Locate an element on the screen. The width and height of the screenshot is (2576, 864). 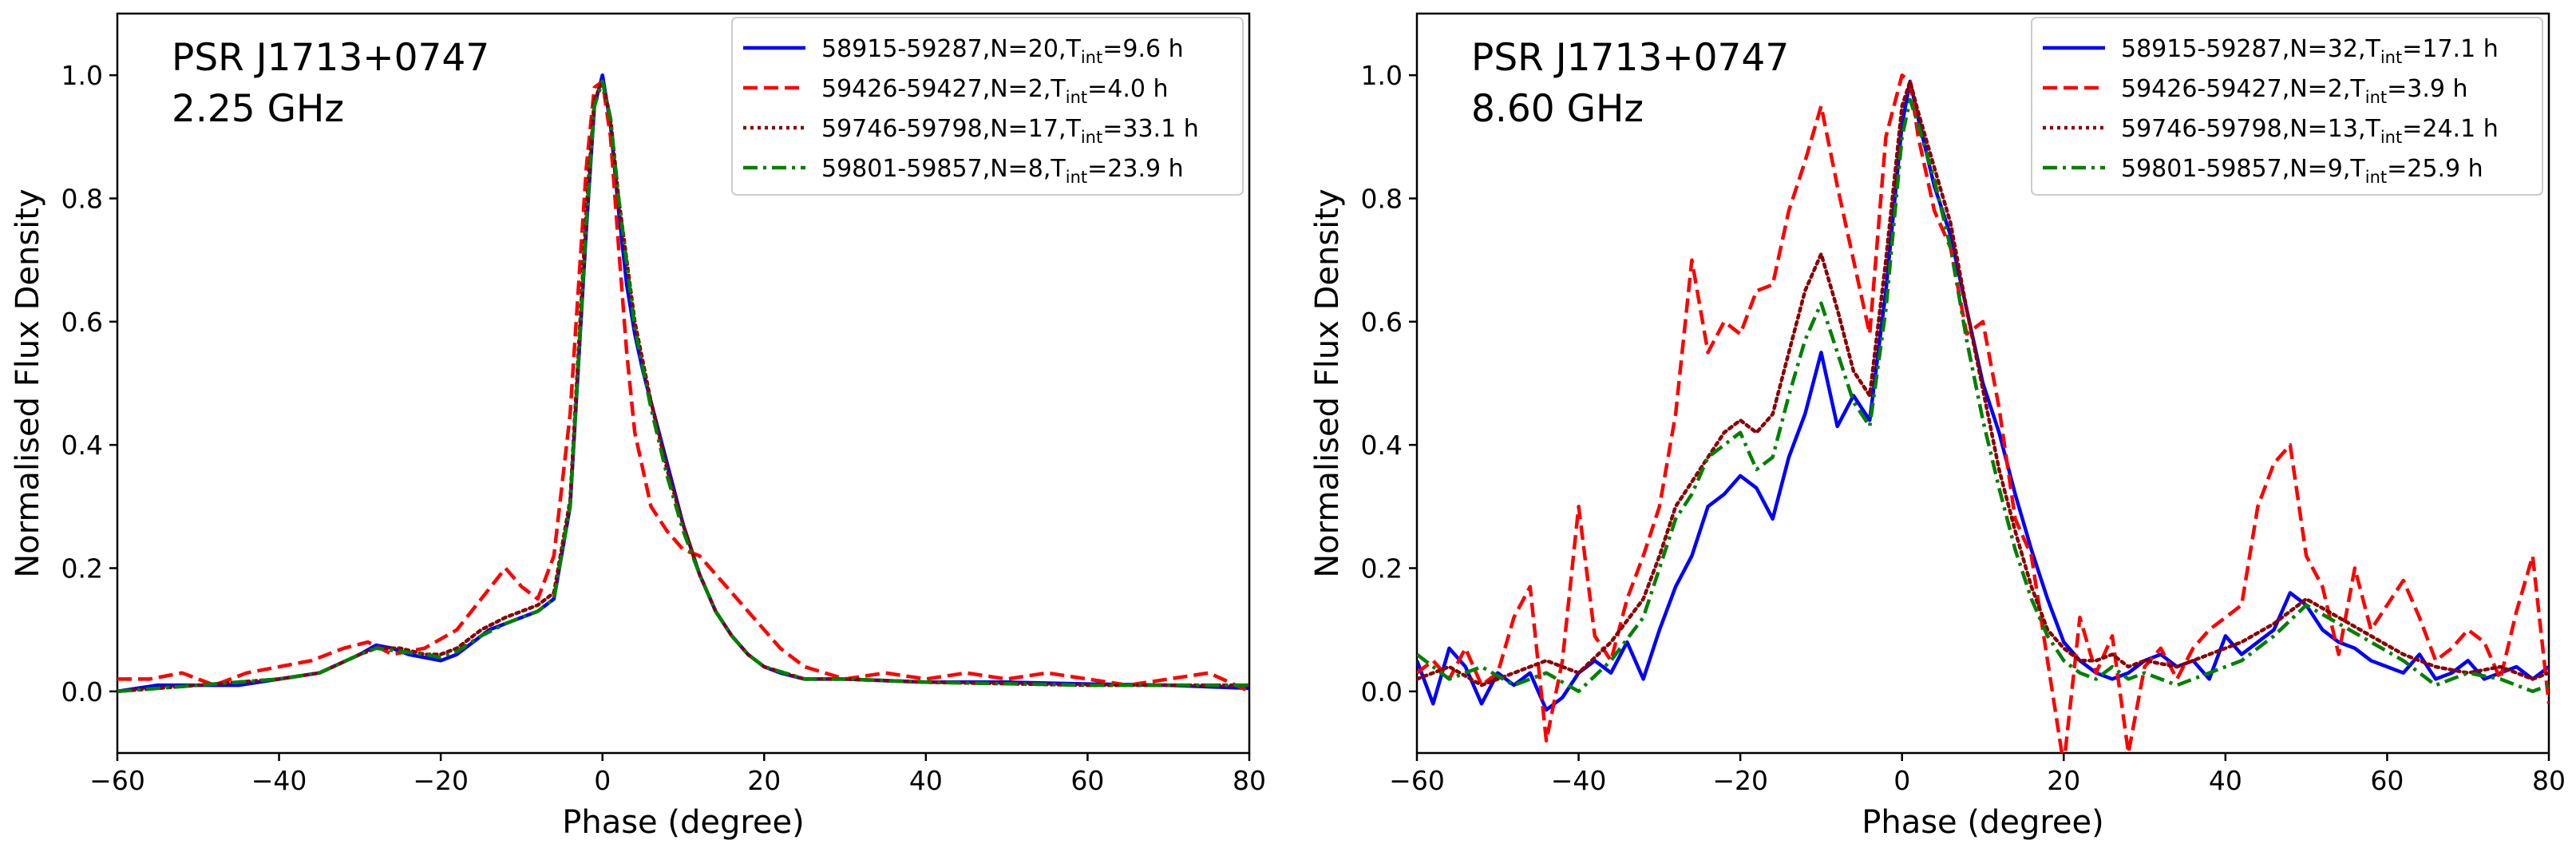
legend-label-4: 59801-59857,N=9,Tint=25.9 h is located at coordinates (2302, 171).